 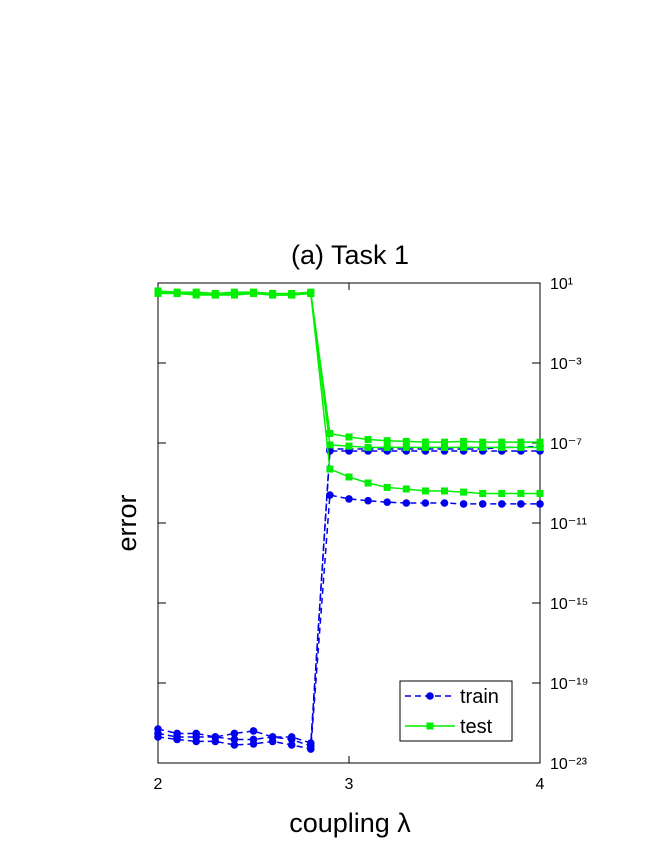 What do you see at coordinates (569, 764) in the screenshot?
I see `y-tick-label: 10⁻²³` at bounding box center [569, 764].